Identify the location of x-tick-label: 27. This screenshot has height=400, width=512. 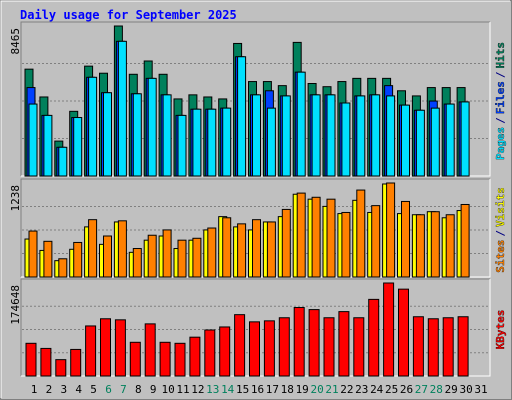
(421, 389).